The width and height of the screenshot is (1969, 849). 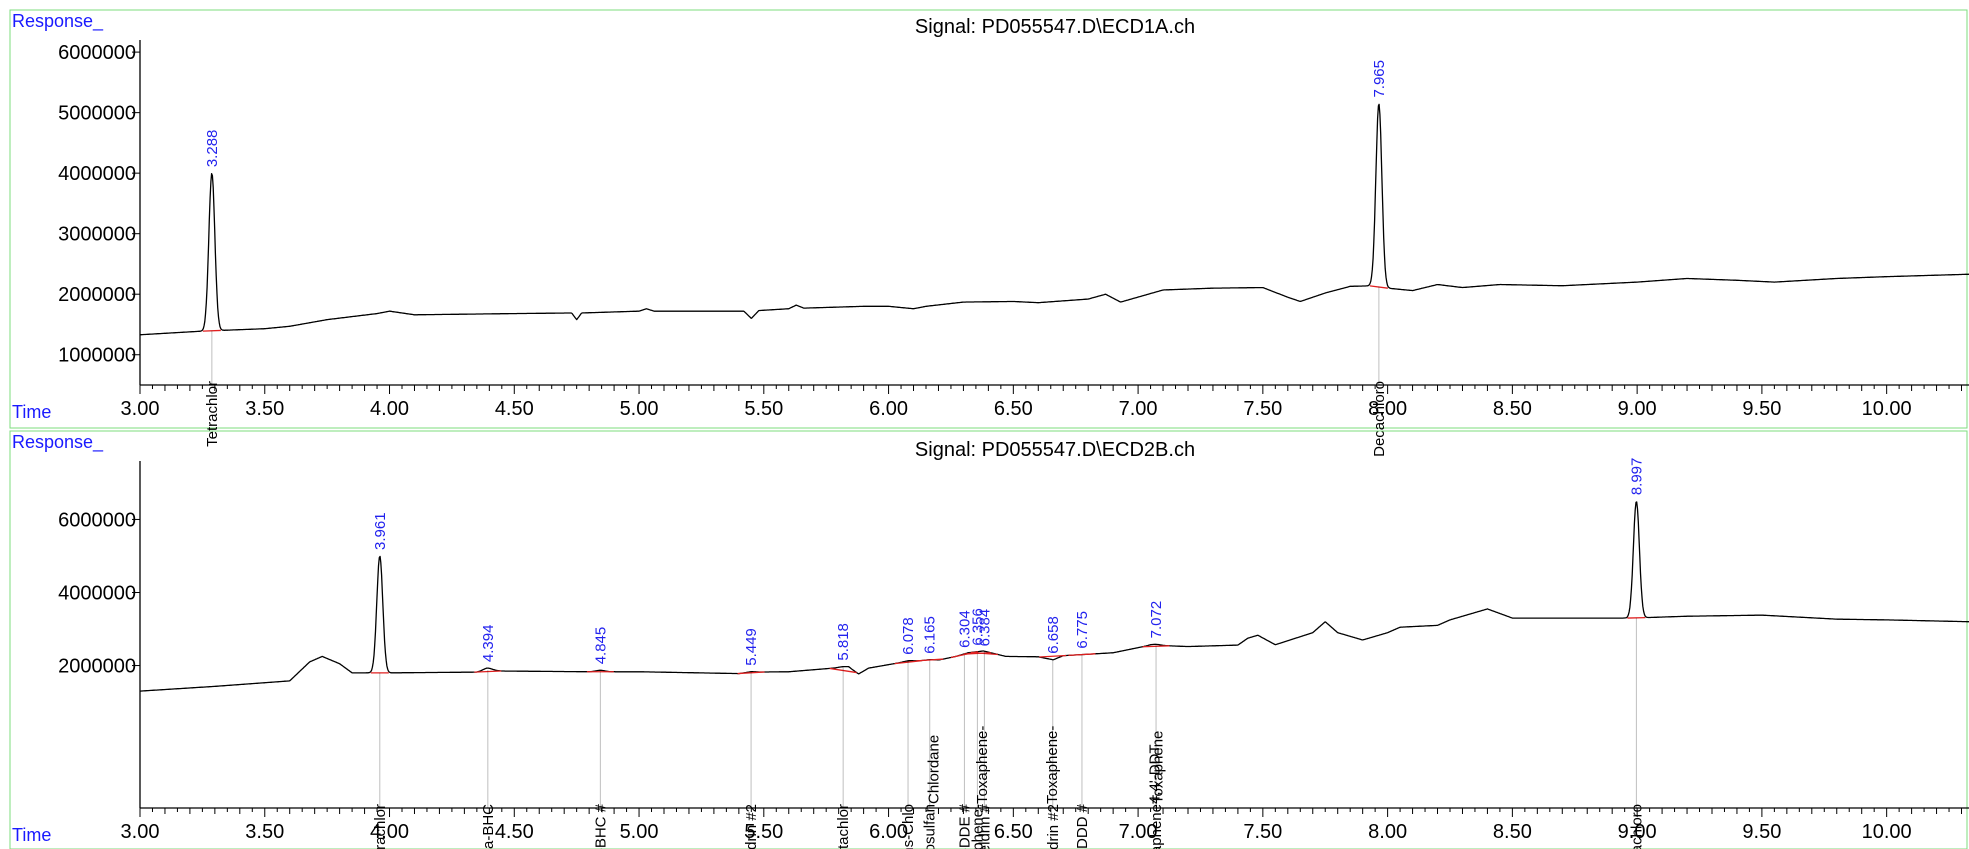 What do you see at coordinates (1636, 477) in the screenshot?
I see `retention-time-label: 8.997` at bounding box center [1636, 477].